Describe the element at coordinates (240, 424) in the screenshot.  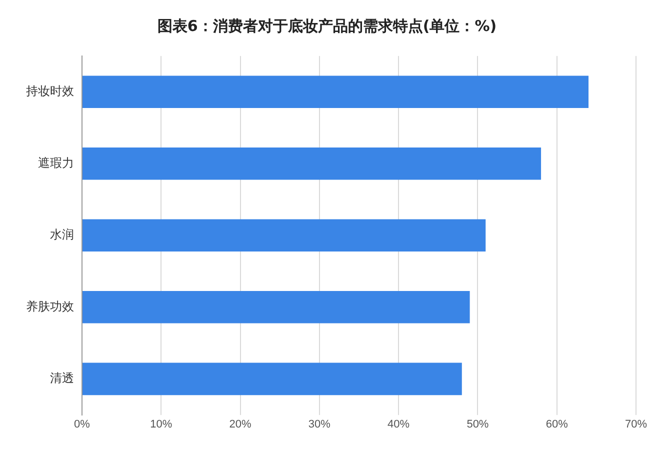
I see `x-tick-label: 20%` at that location.